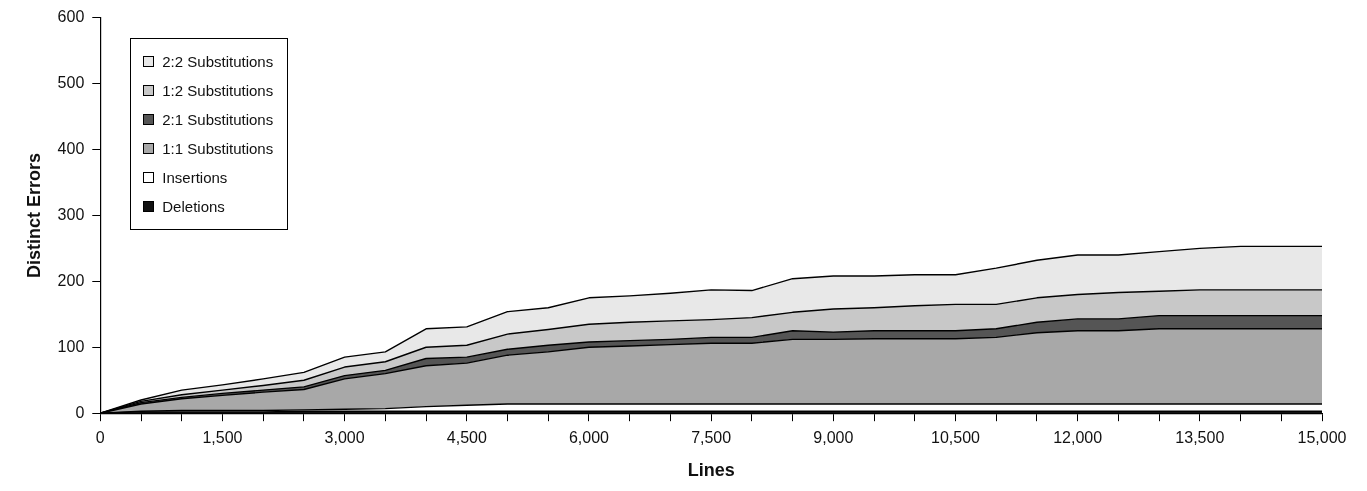 This screenshot has height=491, width=1367. Describe the element at coordinates (195, 177) in the screenshot. I see `legend-label: Insertions` at that location.